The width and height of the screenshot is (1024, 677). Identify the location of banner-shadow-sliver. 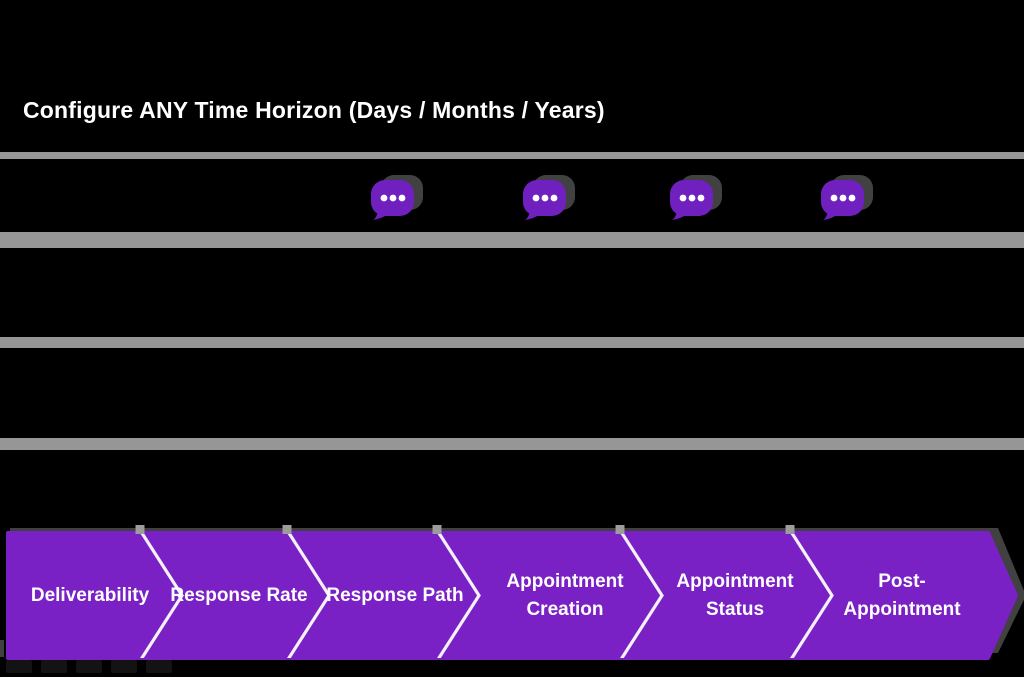
(2, 648).